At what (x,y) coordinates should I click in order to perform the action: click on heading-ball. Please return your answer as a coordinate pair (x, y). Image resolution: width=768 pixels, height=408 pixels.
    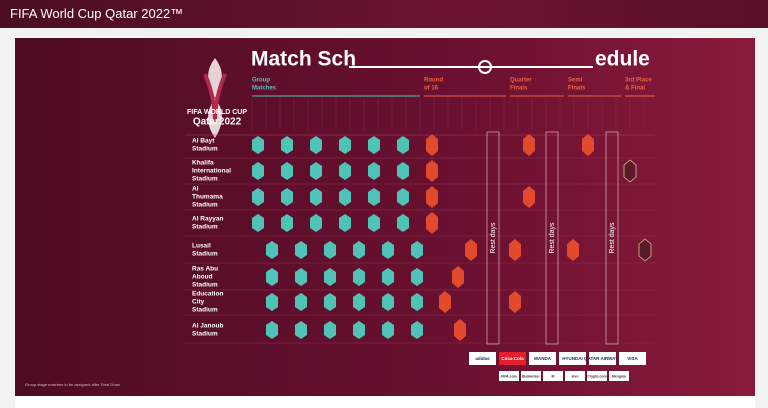
    Looking at the image, I should click on (485, 67).